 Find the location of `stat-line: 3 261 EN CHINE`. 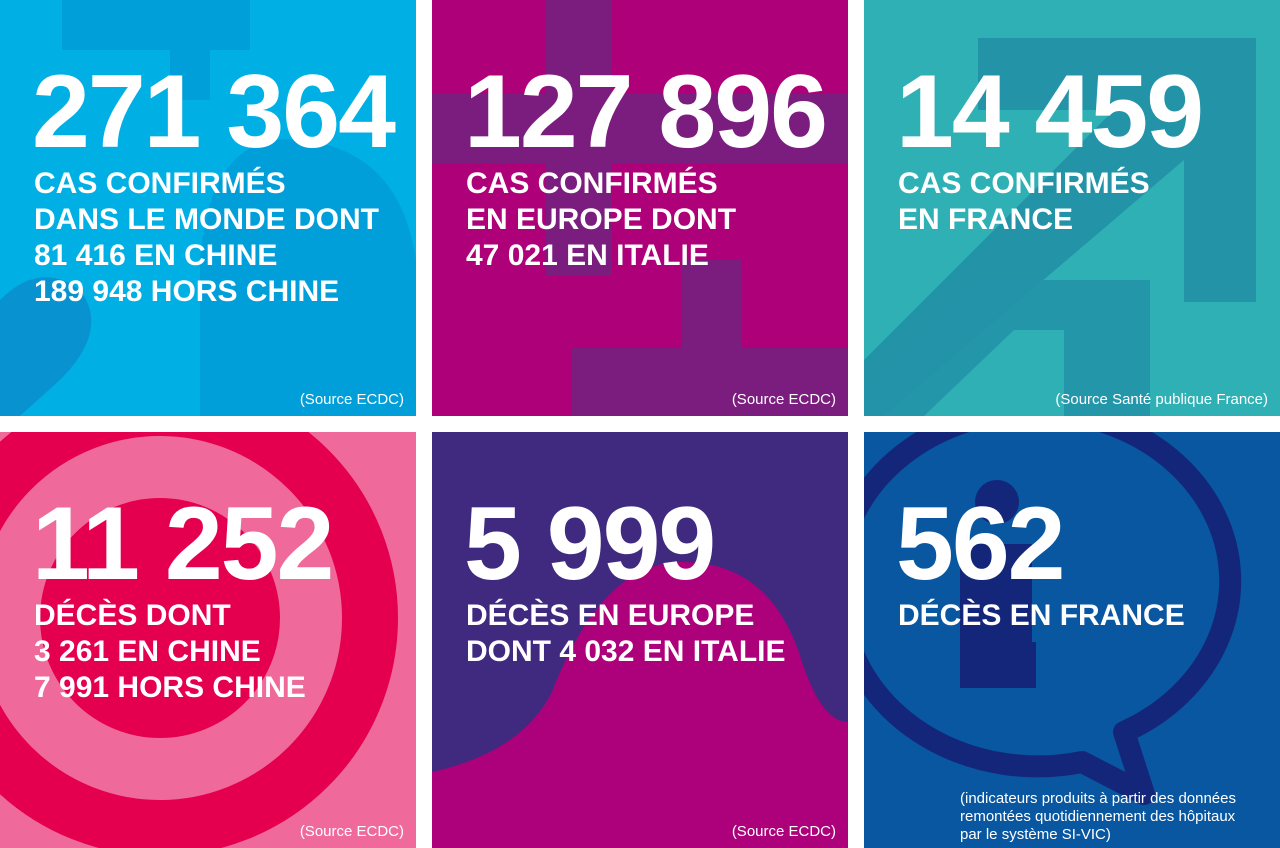

stat-line: 3 261 EN CHINE is located at coordinates (147, 651).